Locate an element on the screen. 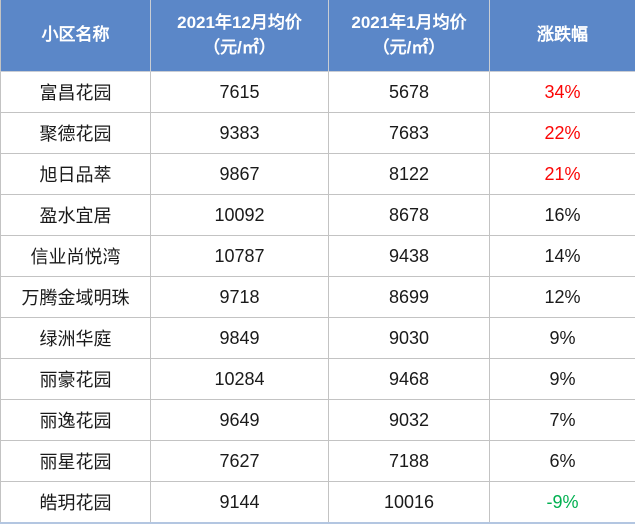  change-percent-cell: 21% is located at coordinates (562, 174).